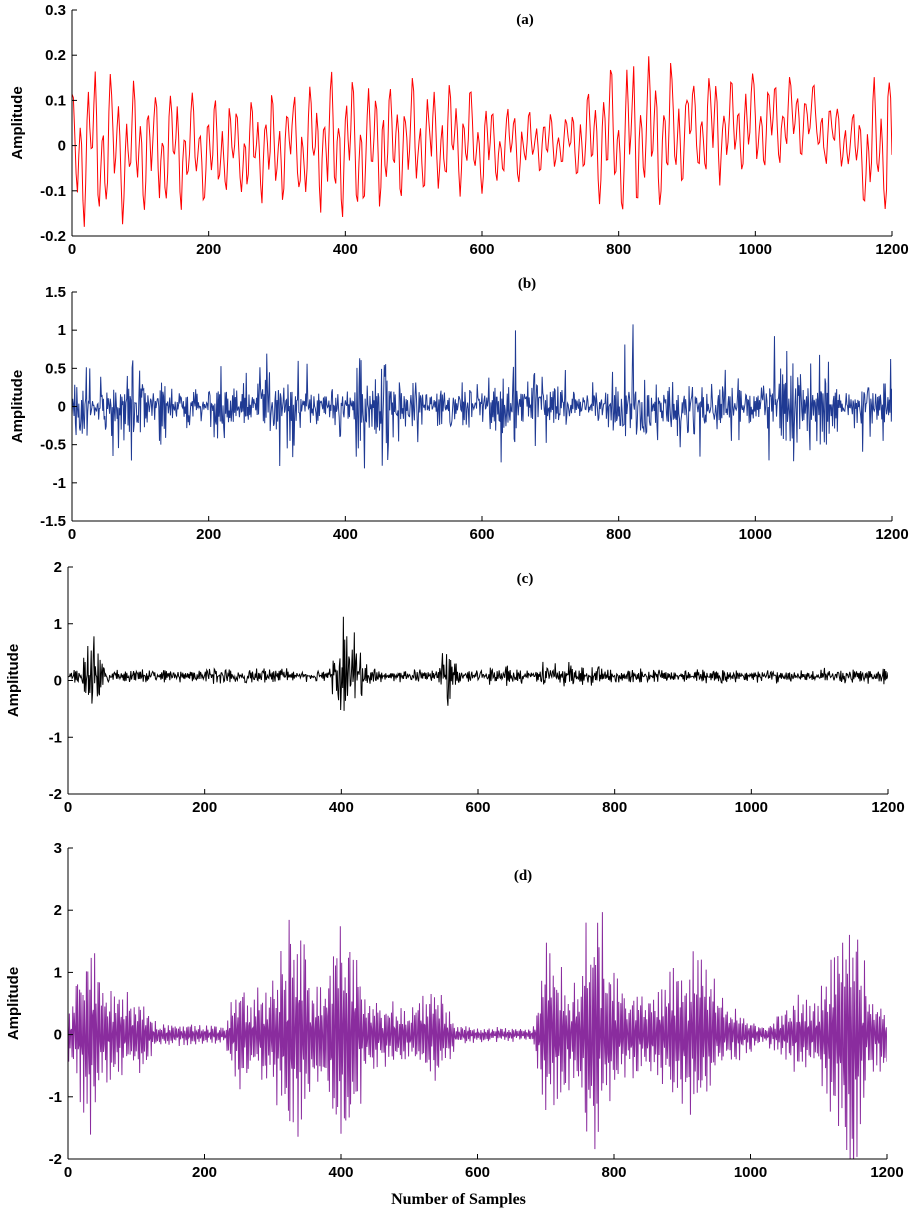 The image size is (917, 1223). What do you see at coordinates (525, 20) in the screenshot?
I see `panel-title: (a)` at bounding box center [525, 20].